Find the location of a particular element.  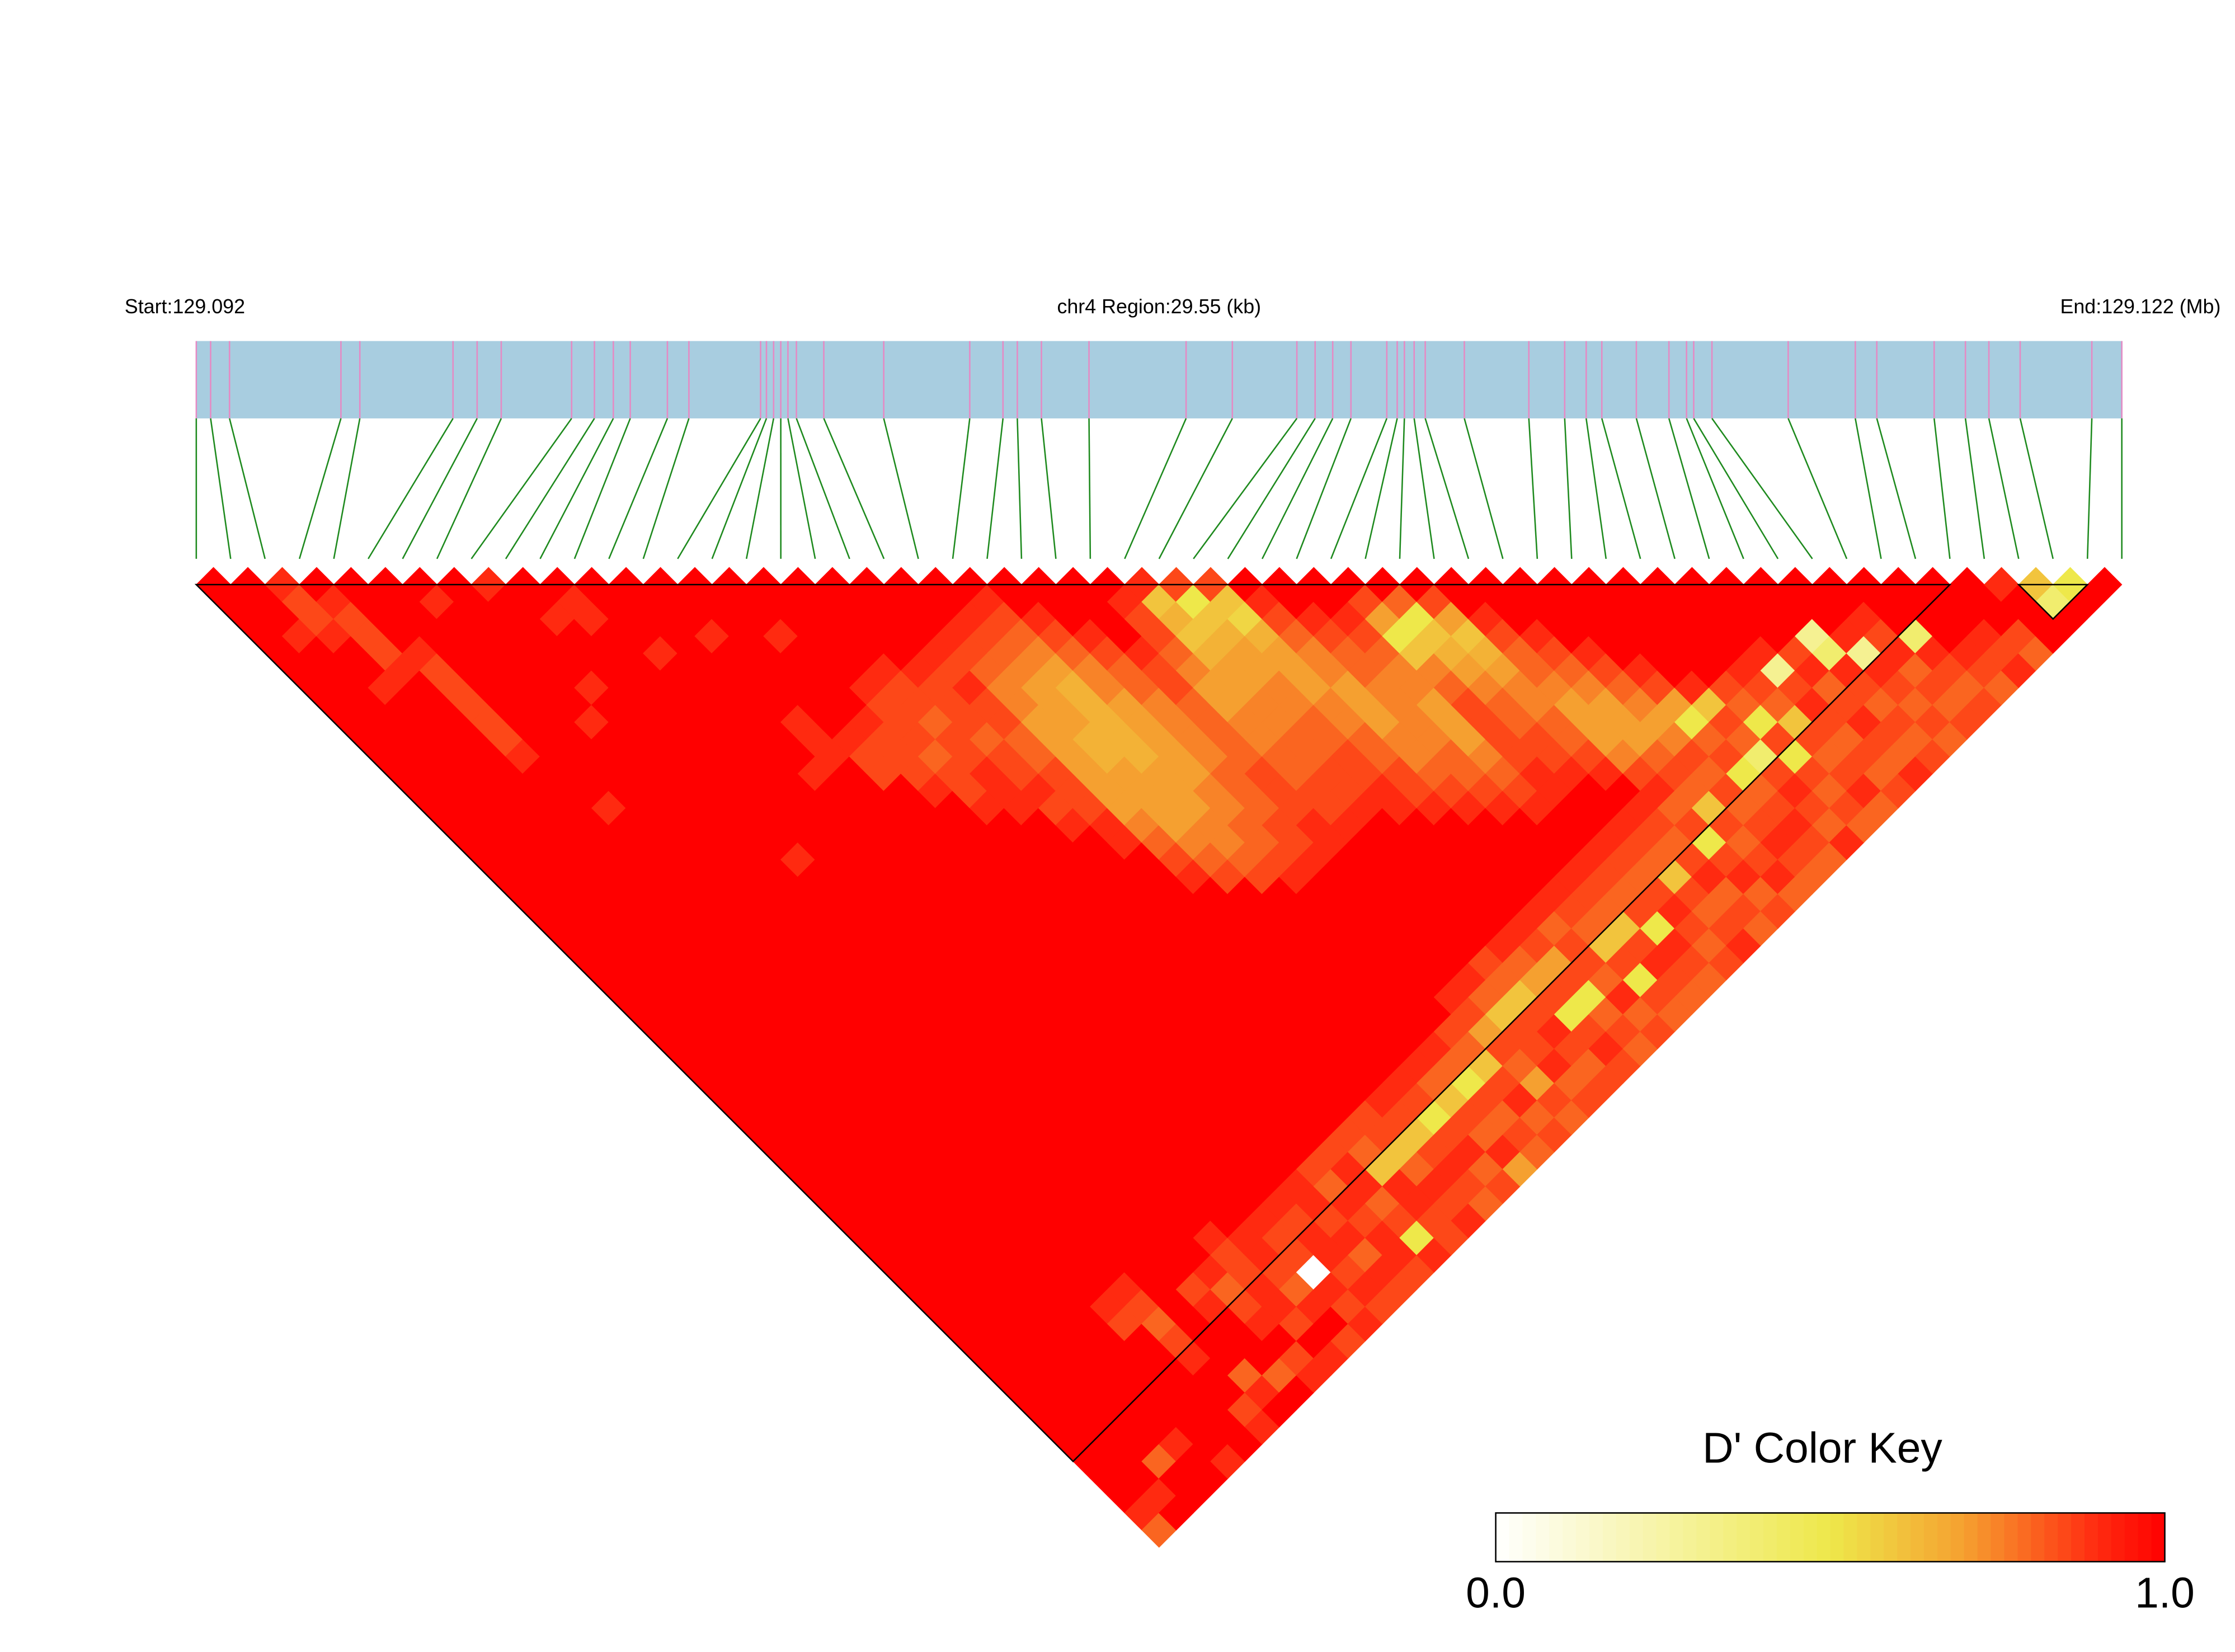

region-bar is located at coordinates (1159, 379).